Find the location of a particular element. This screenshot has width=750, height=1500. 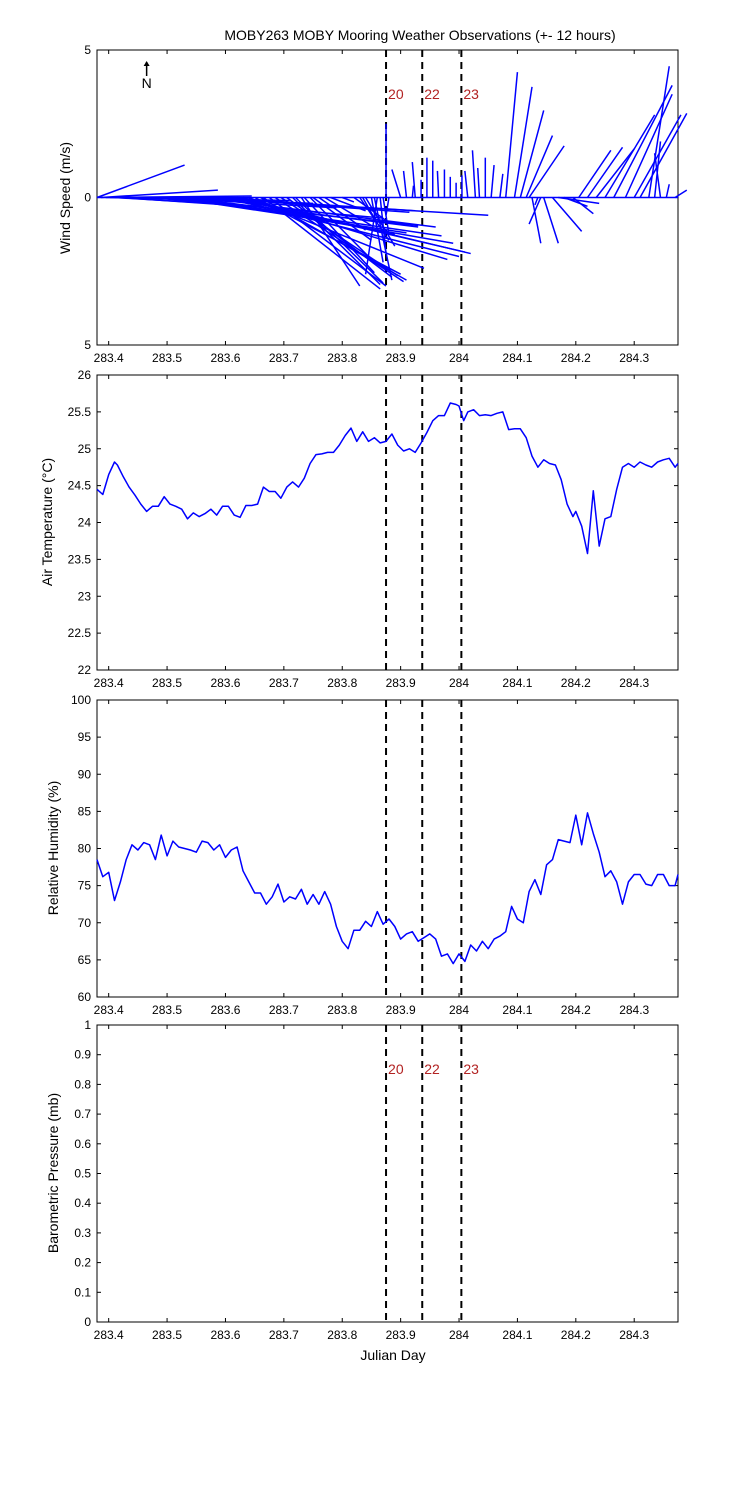

pressure-marker-label: 22 is located at coordinates (432, 1069).